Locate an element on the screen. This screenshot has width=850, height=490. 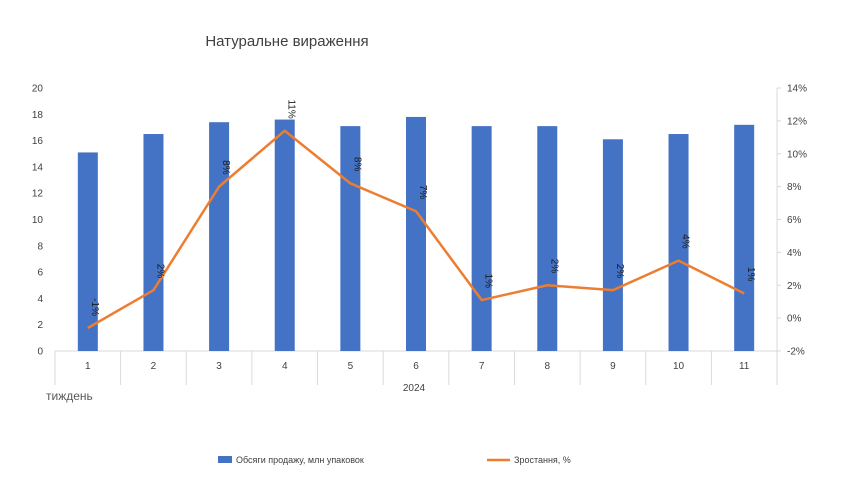
data-label: 4% is located at coordinates (685, 241).